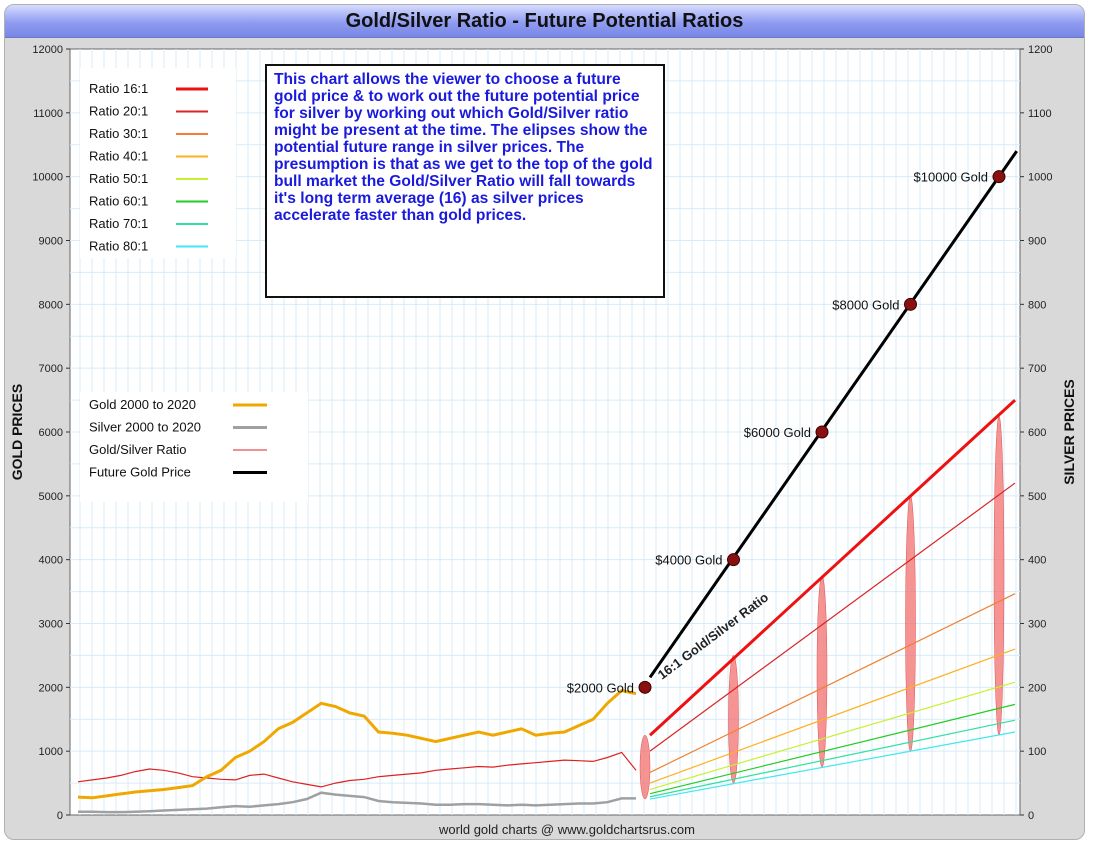  Describe the element at coordinates (1069, 432) in the screenshot. I see `y-axis-label-right: SILVER PRICES` at that location.